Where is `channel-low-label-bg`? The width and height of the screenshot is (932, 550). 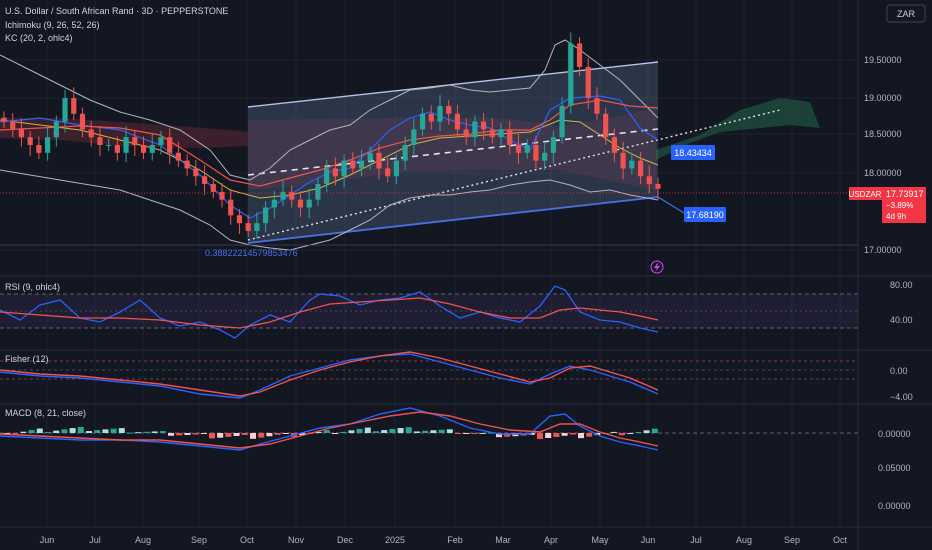 channel-low-label-bg is located at coordinates (705, 214).